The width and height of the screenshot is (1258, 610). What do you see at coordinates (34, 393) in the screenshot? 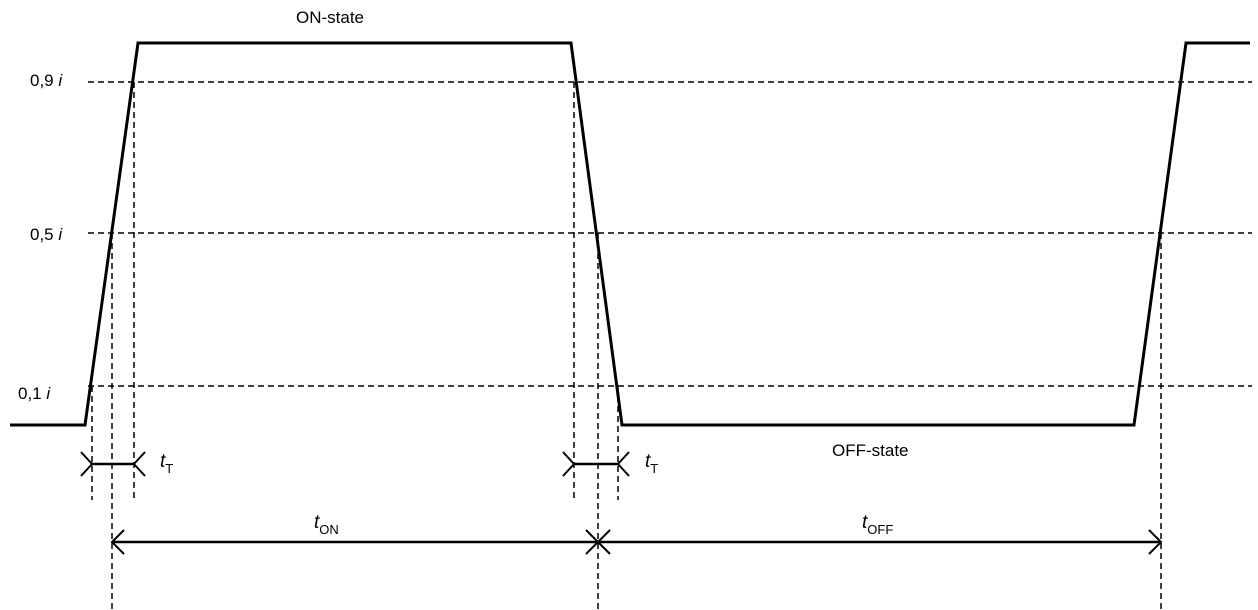
I see `level-label-low: 0,1 i` at bounding box center [34, 393].